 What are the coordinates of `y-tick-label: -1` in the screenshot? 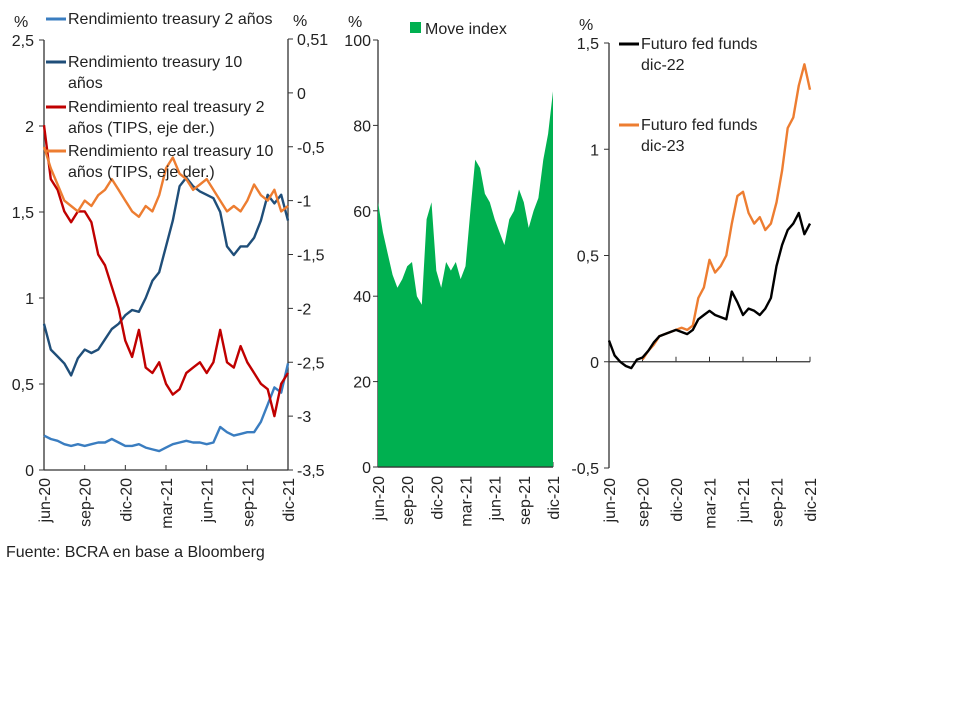 It's located at (304, 202).